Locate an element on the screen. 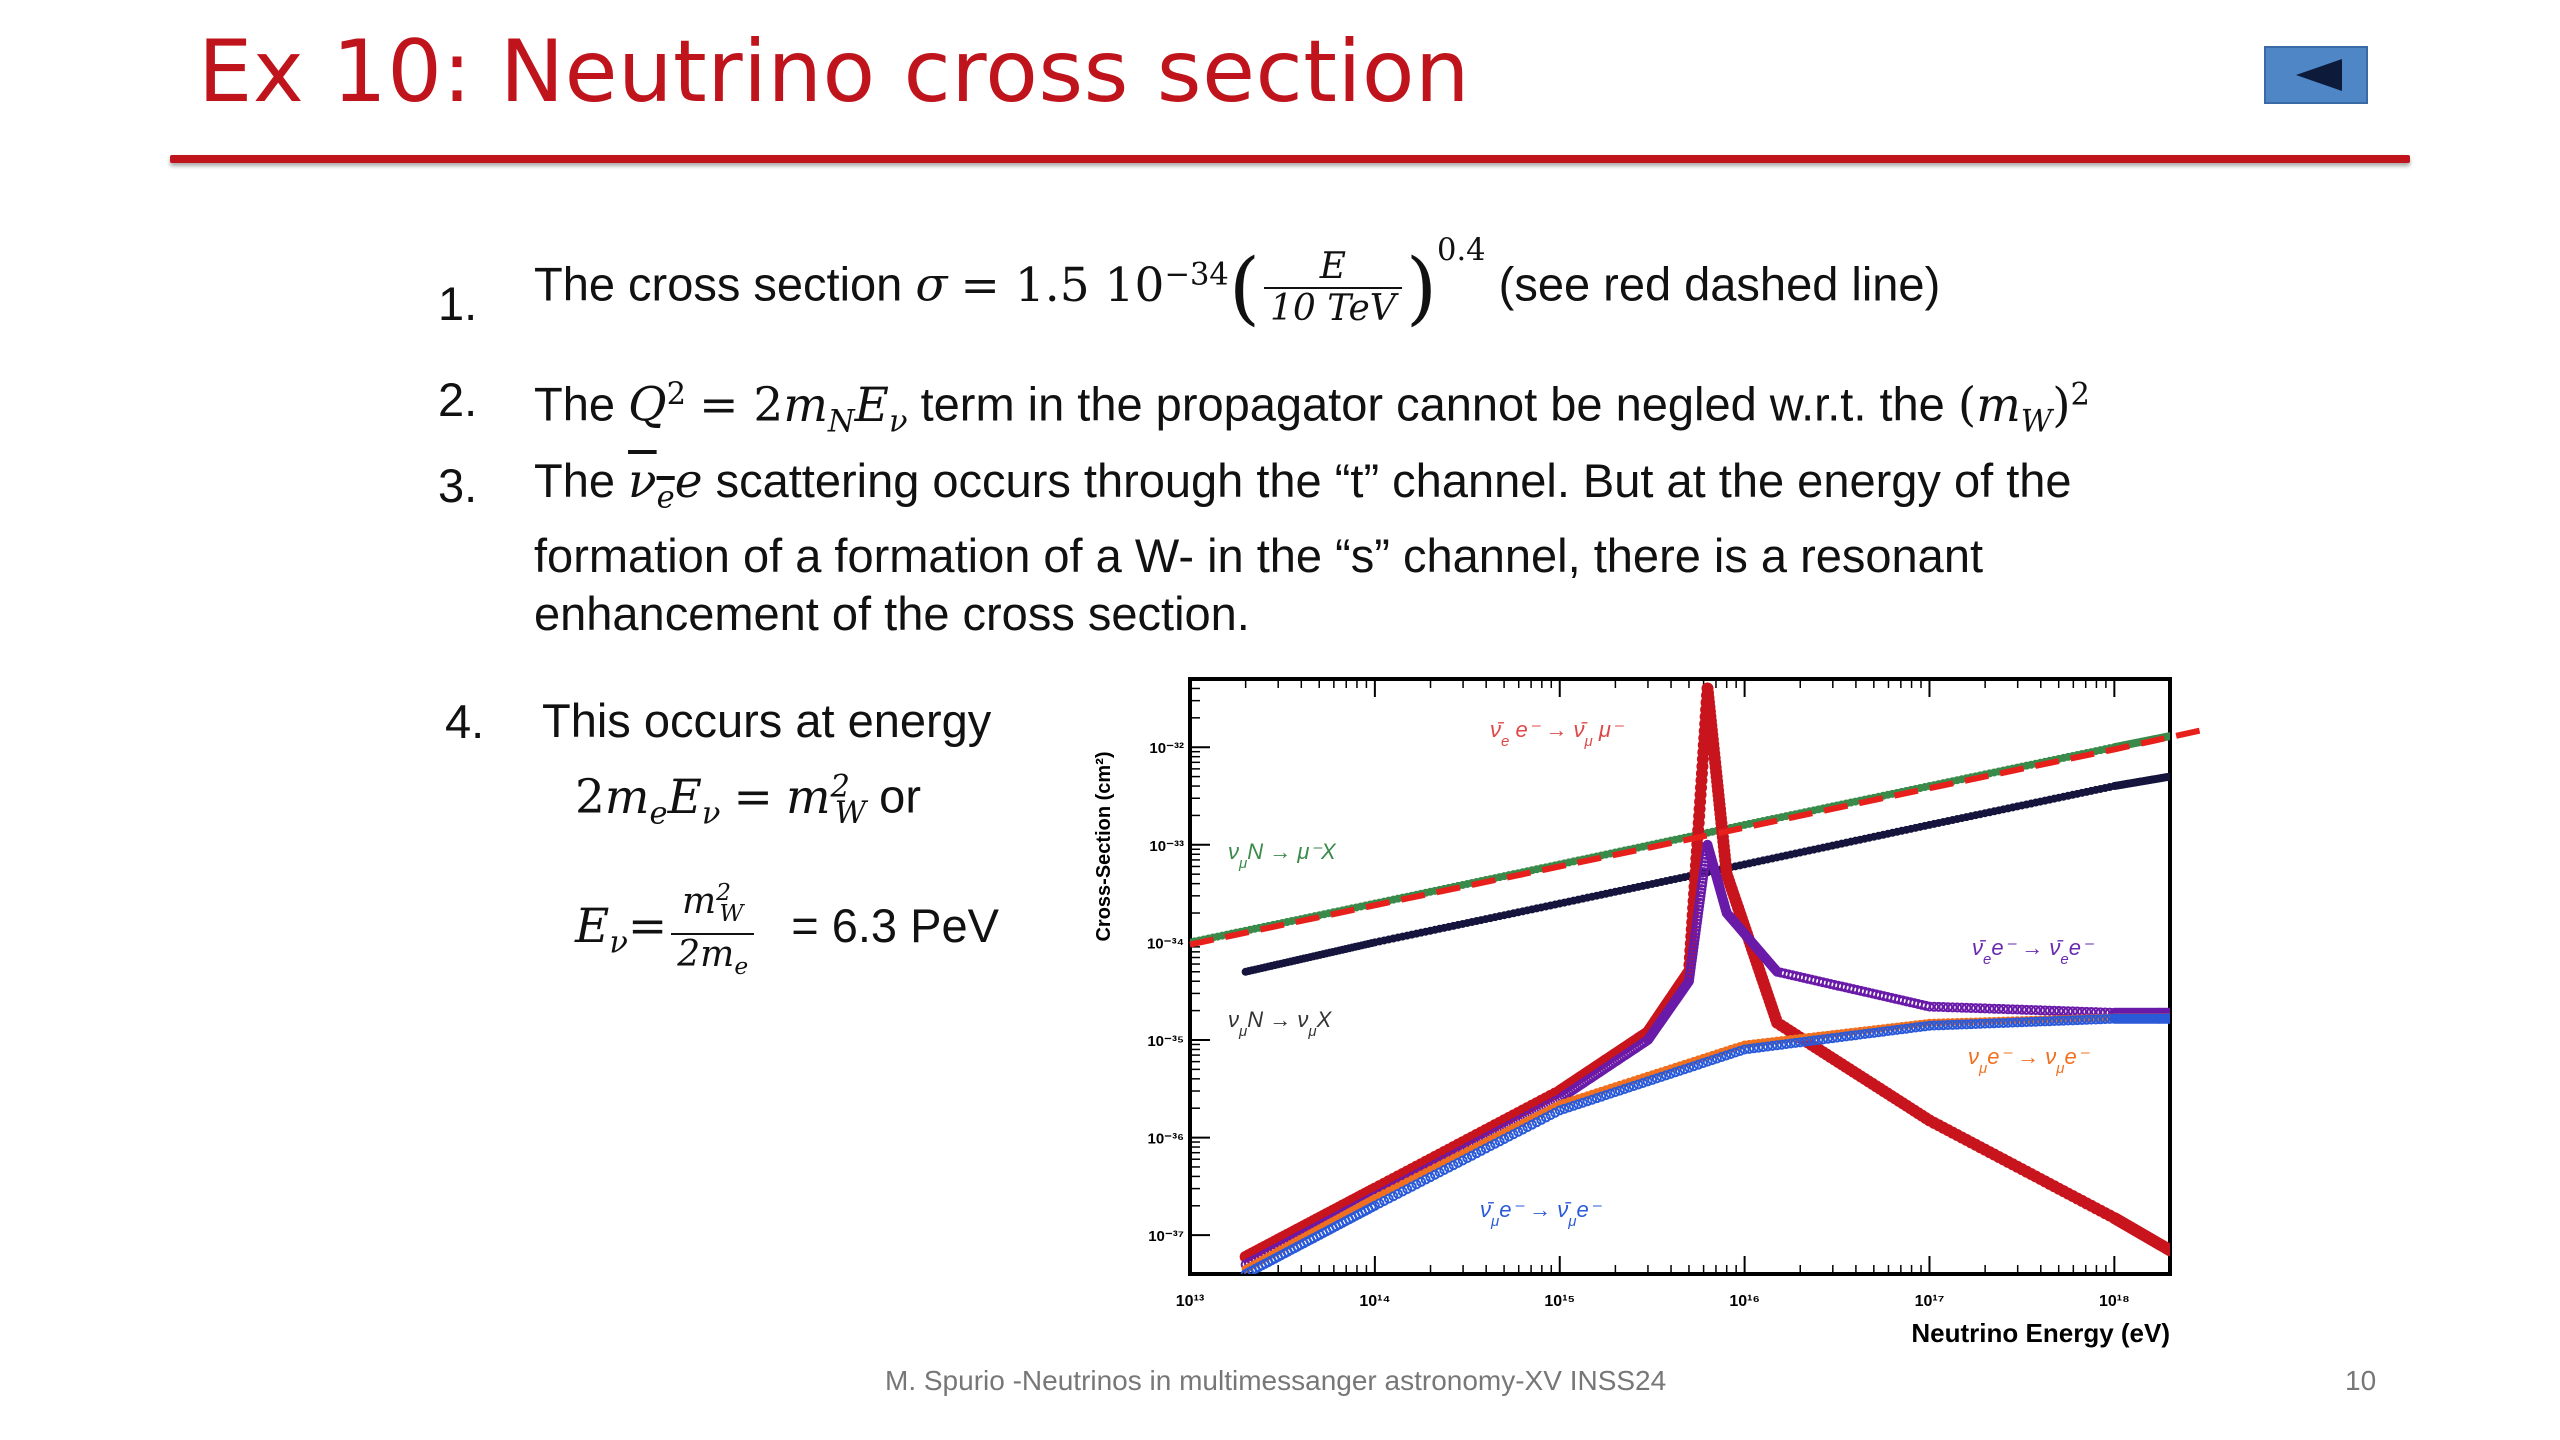 This screenshot has height=1440, width=2560. page-number: 10 is located at coordinates (2361, 1380).